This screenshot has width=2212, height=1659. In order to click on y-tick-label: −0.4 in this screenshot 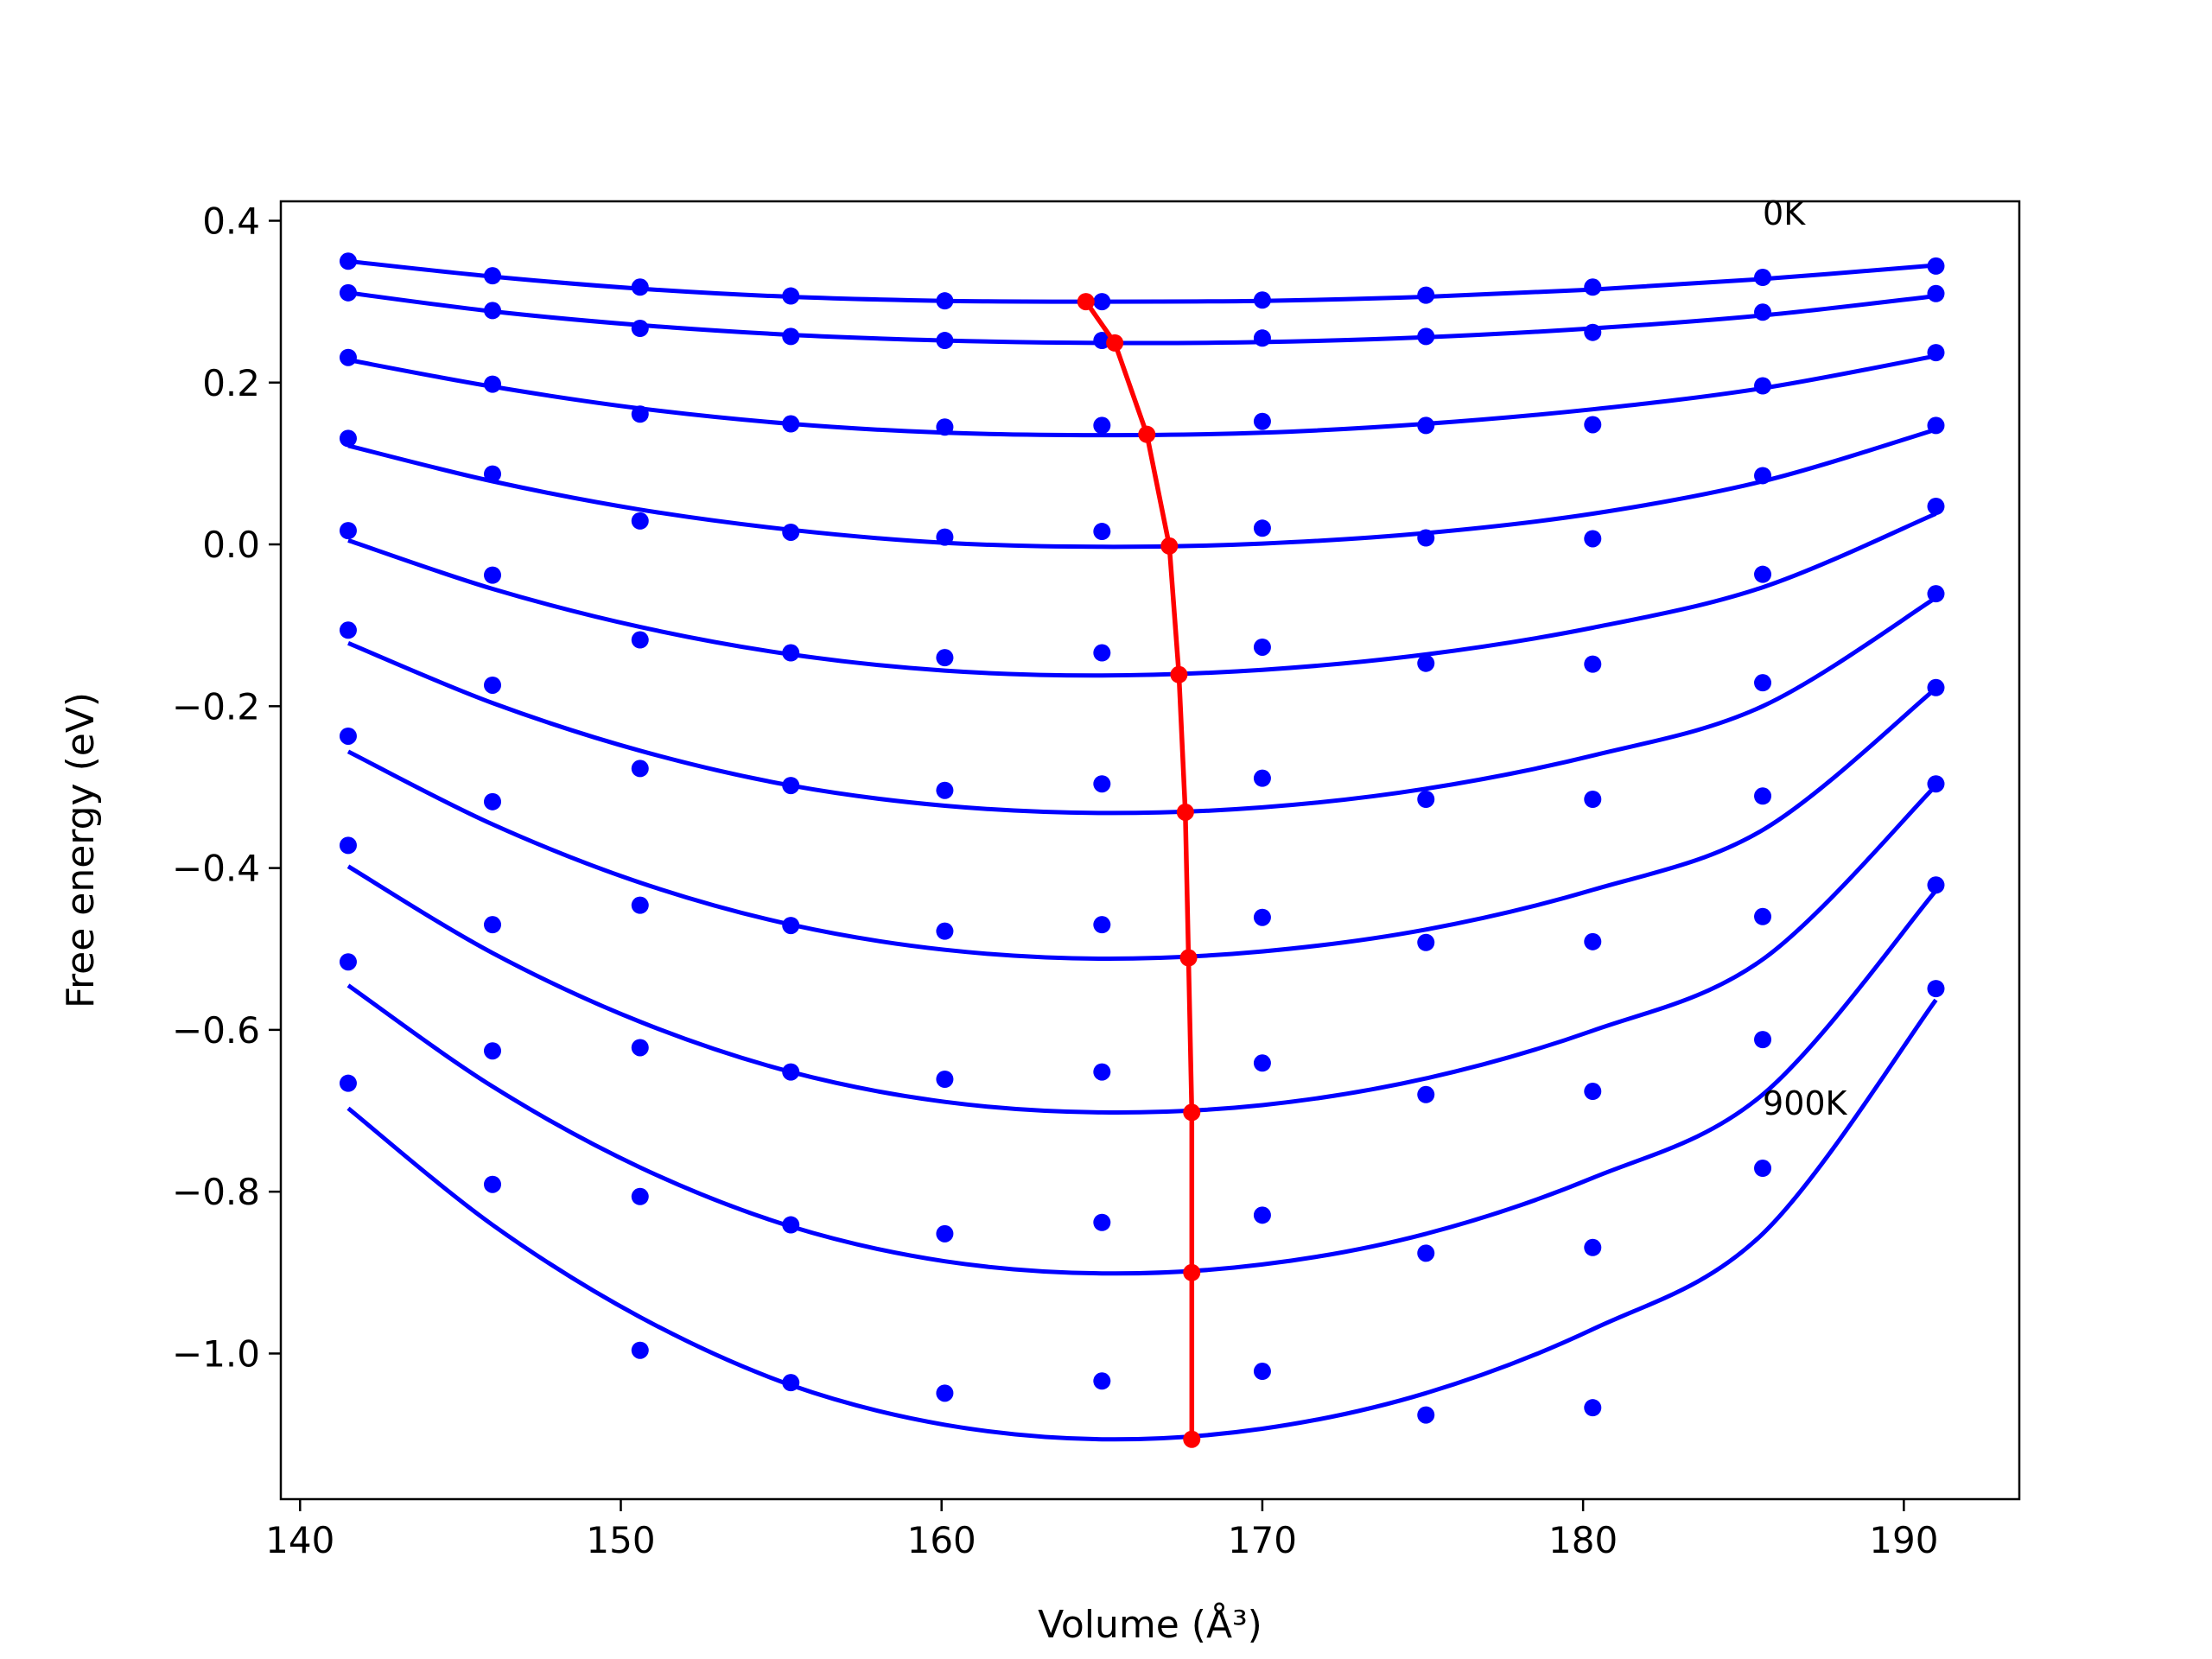, I will do `click(216, 869)`.